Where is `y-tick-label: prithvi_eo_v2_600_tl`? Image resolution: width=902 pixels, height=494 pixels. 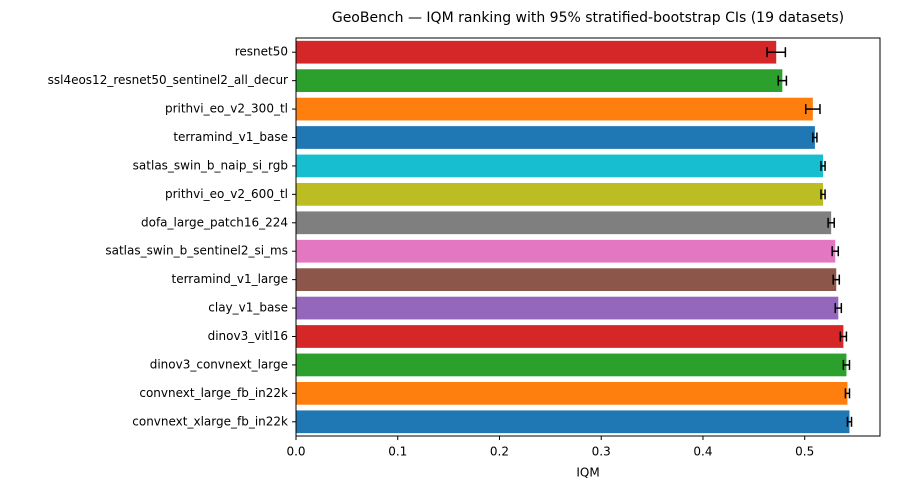 y-tick-label: prithvi_eo_v2_600_tl is located at coordinates (226, 194).